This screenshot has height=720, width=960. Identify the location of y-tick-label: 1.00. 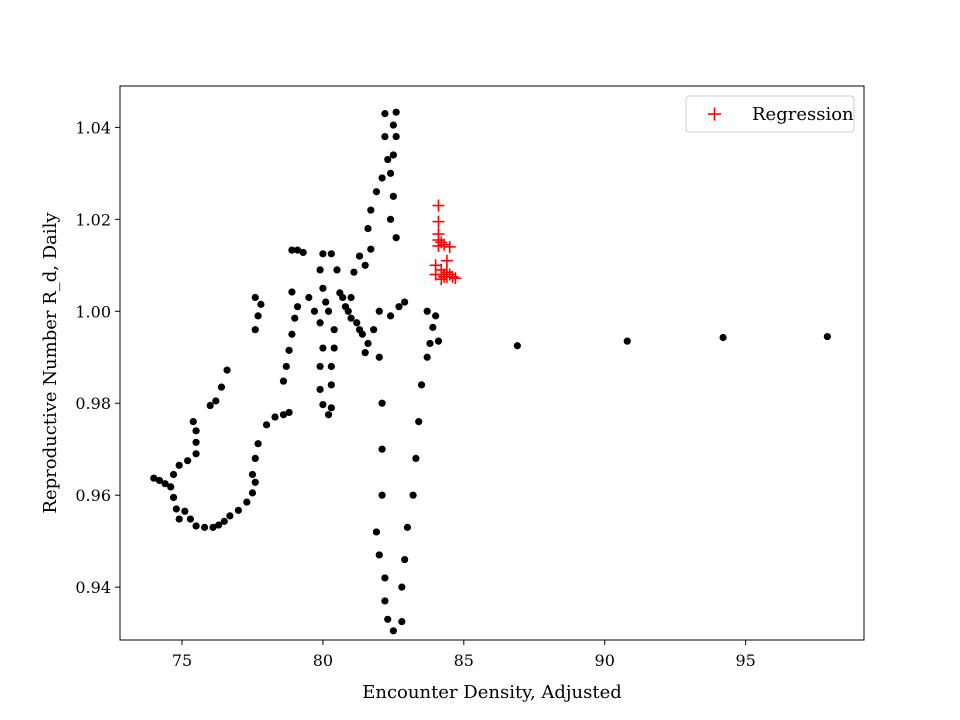
(93, 311).